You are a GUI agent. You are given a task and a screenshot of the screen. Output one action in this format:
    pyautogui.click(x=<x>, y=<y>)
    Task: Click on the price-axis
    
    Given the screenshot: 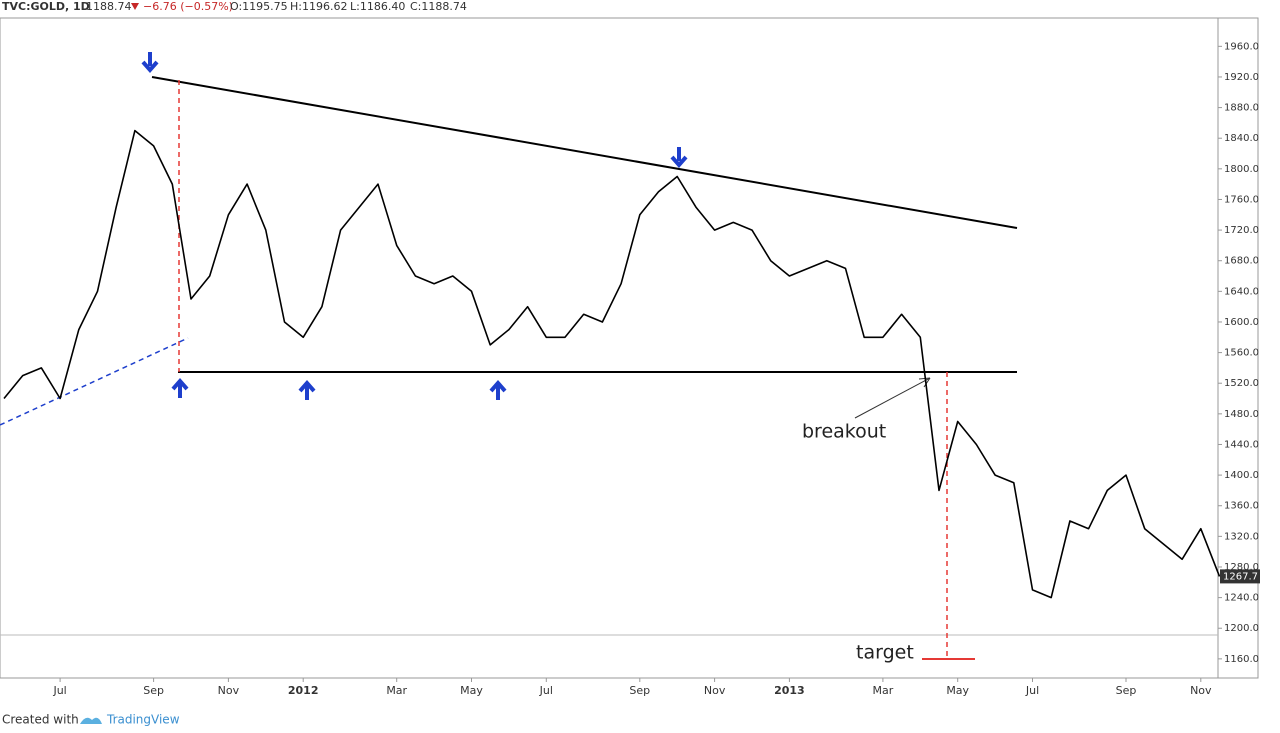 What is the action you would take?
    pyautogui.click(x=1238, y=348)
    